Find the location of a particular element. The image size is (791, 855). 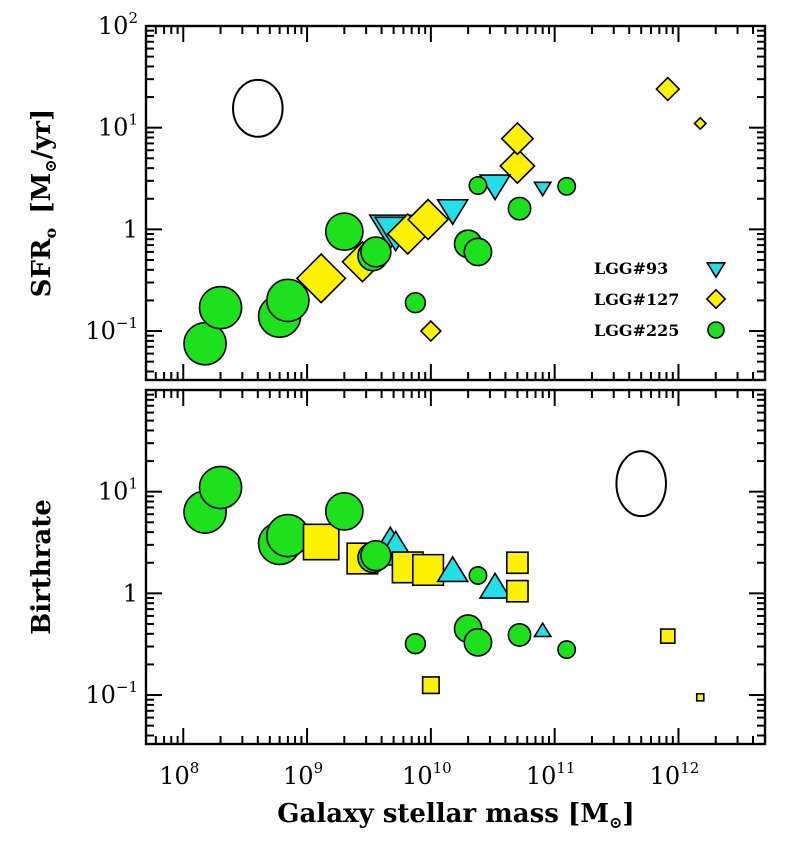

legend-label: LGG#225 is located at coordinates (636, 330).